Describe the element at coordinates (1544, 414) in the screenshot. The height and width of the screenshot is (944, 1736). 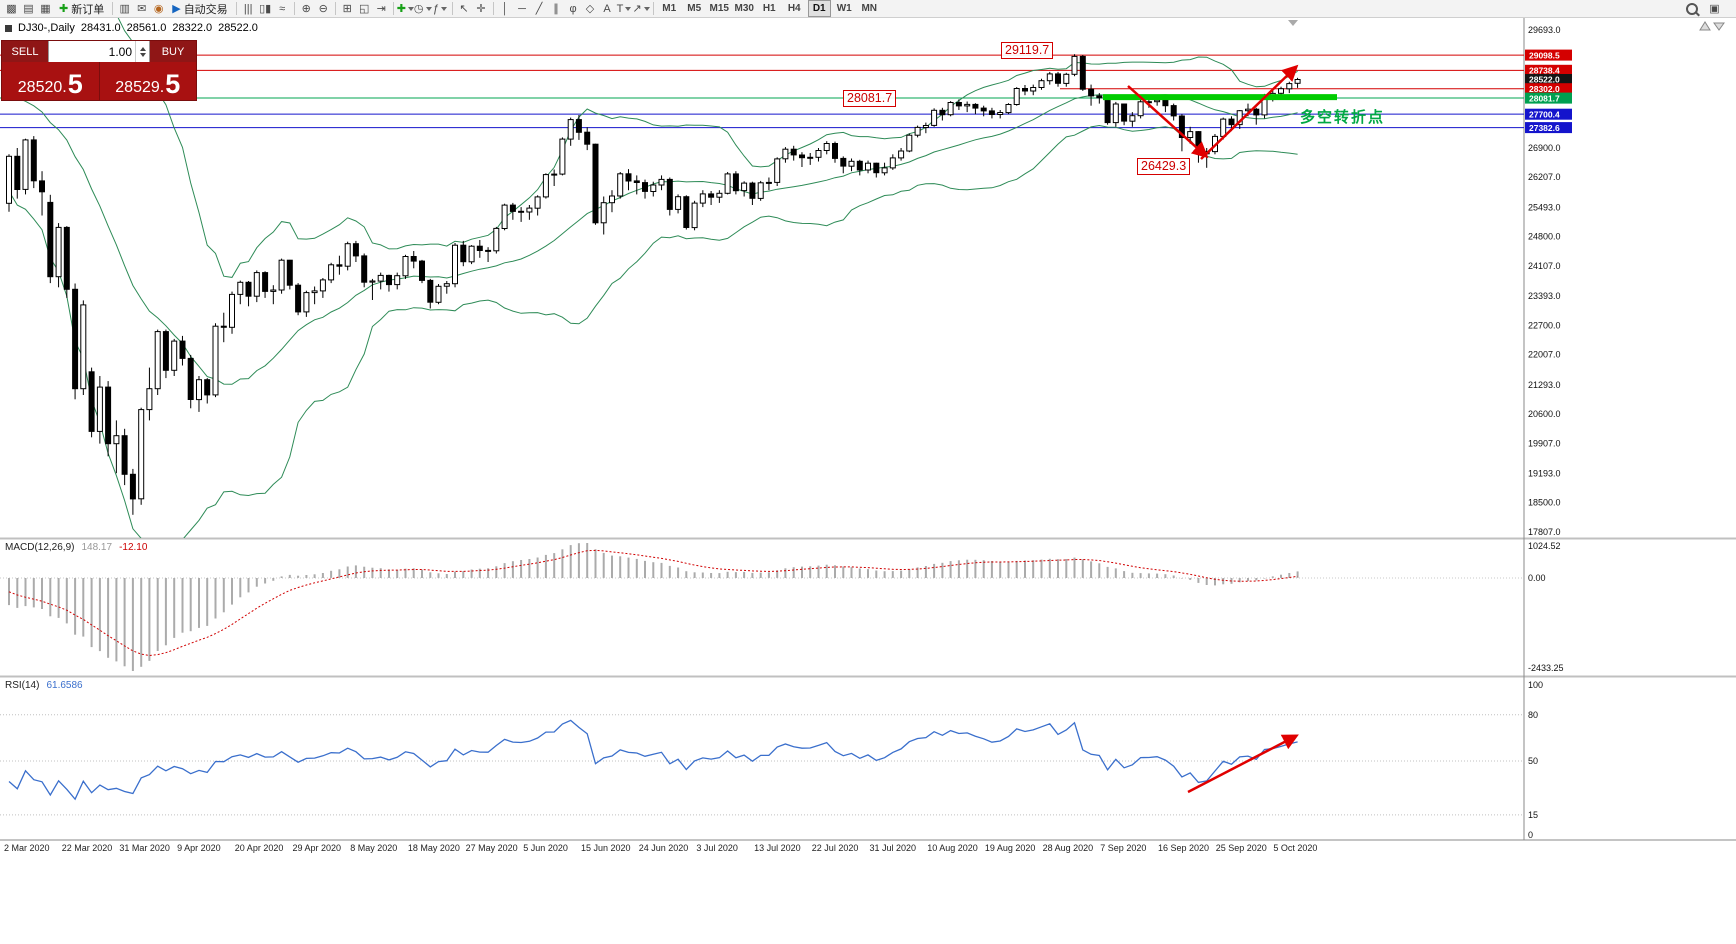
I see `price-axis-label: 20600.0` at that location.